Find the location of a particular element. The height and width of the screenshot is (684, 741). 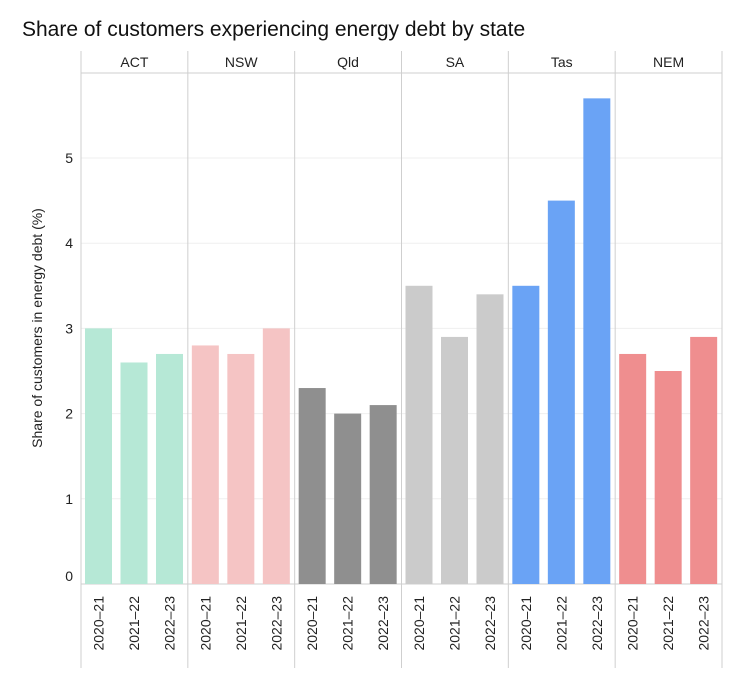

y-tick-label: 0 is located at coordinates (69, 576).